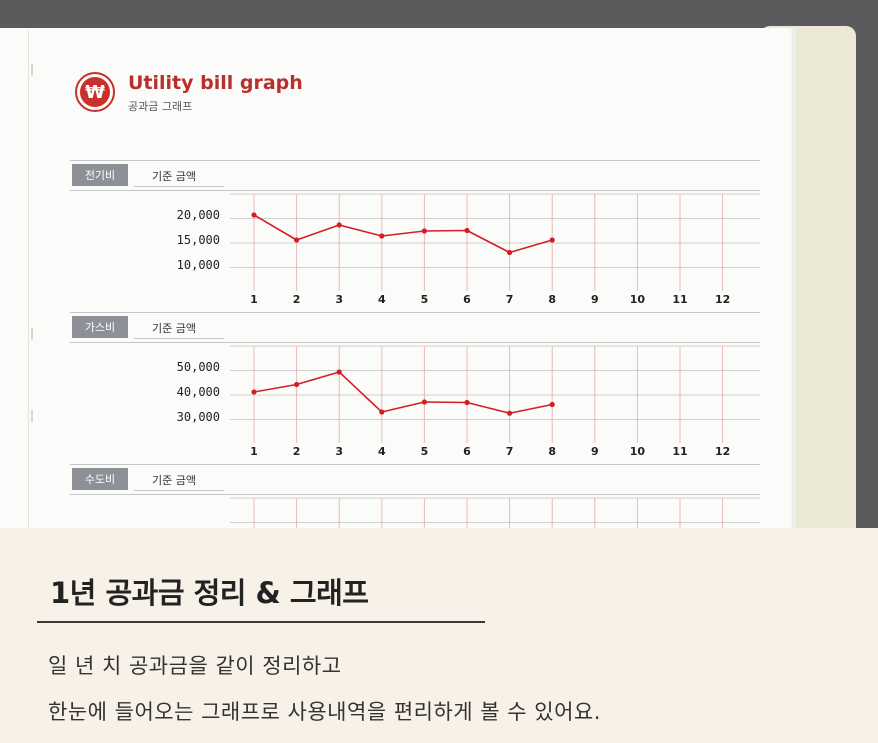 The height and width of the screenshot is (743, 878). What do you see at coordinates (198, 215) in the screenshot?
I see `y-tick-label: 20,000` at bounding box center [198, 215].